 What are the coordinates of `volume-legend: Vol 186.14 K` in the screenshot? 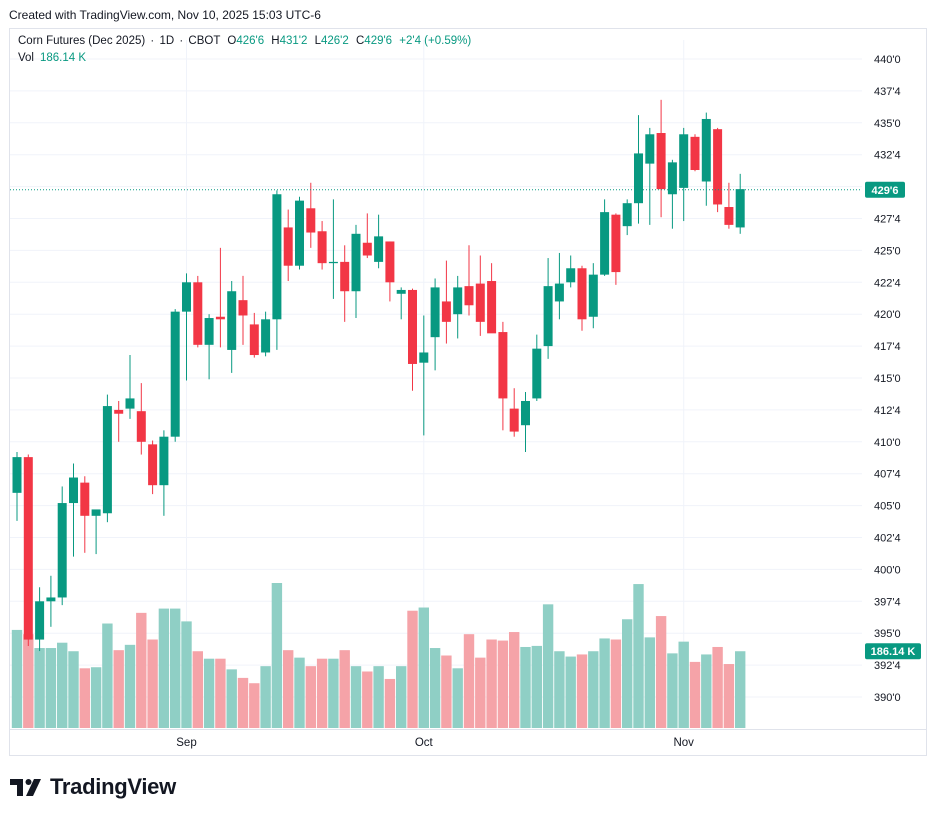 It's located at (52, 58).